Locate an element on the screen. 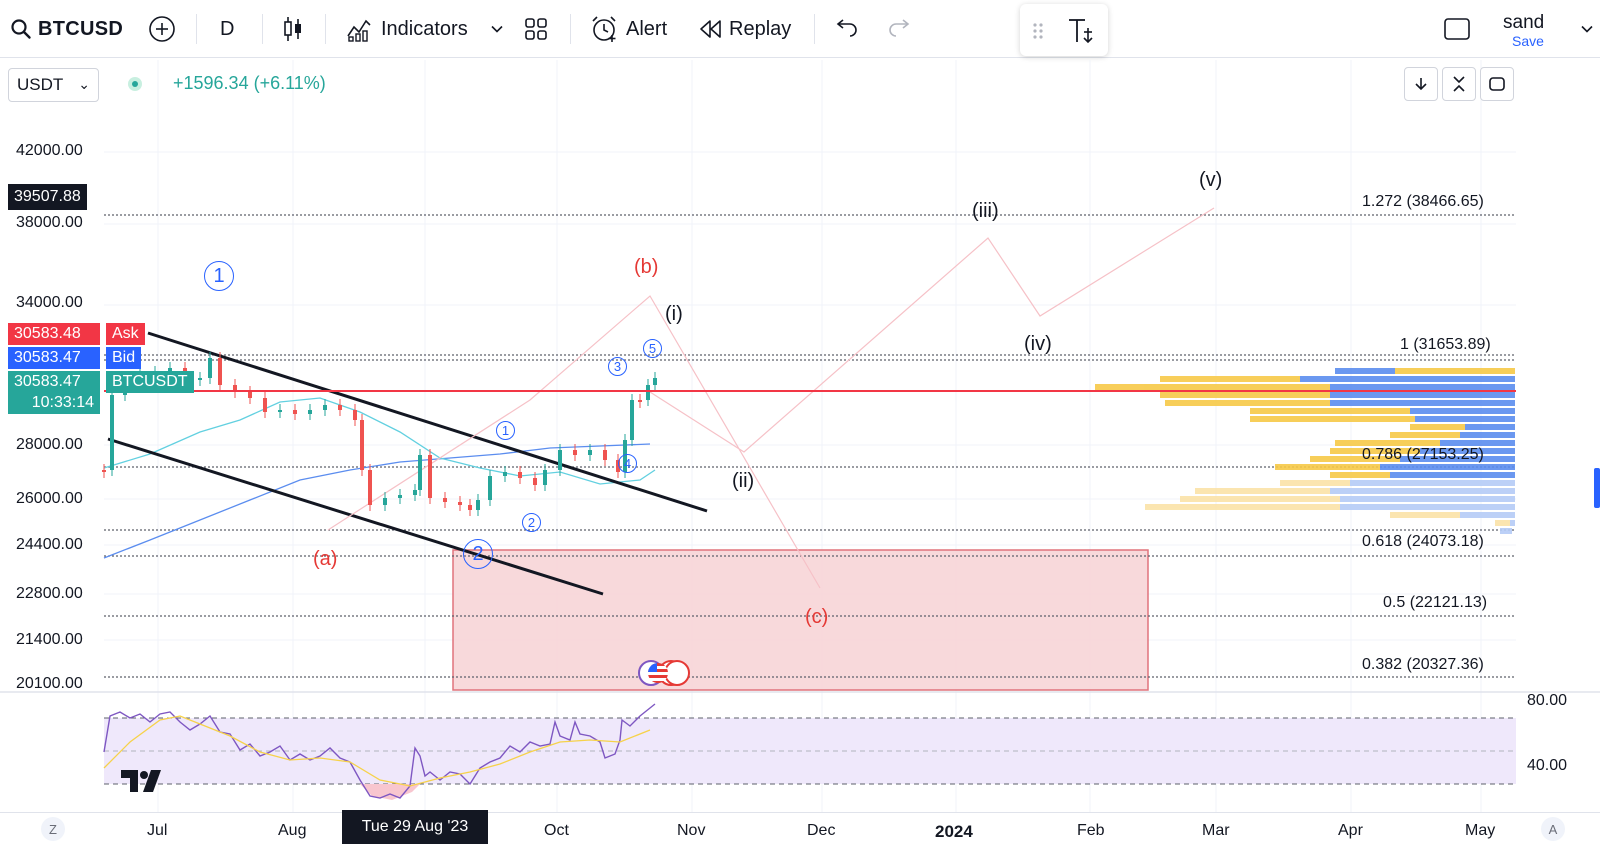 The height and width of the screenshot is (860, 1600). wave-ii-label: (ii) is located at coordinates (743, 481).